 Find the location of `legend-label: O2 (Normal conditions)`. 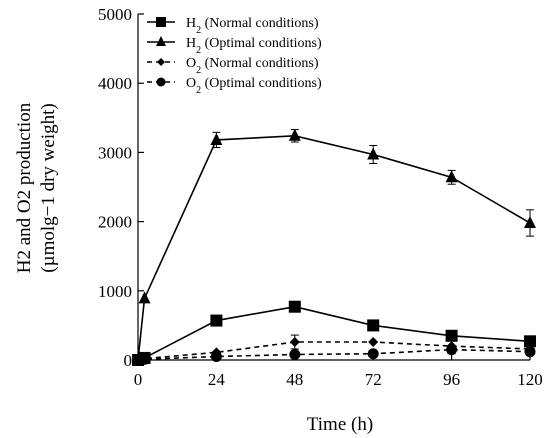

legend-label: O2 (Normal conditions) is located at coordinates (252, 66).